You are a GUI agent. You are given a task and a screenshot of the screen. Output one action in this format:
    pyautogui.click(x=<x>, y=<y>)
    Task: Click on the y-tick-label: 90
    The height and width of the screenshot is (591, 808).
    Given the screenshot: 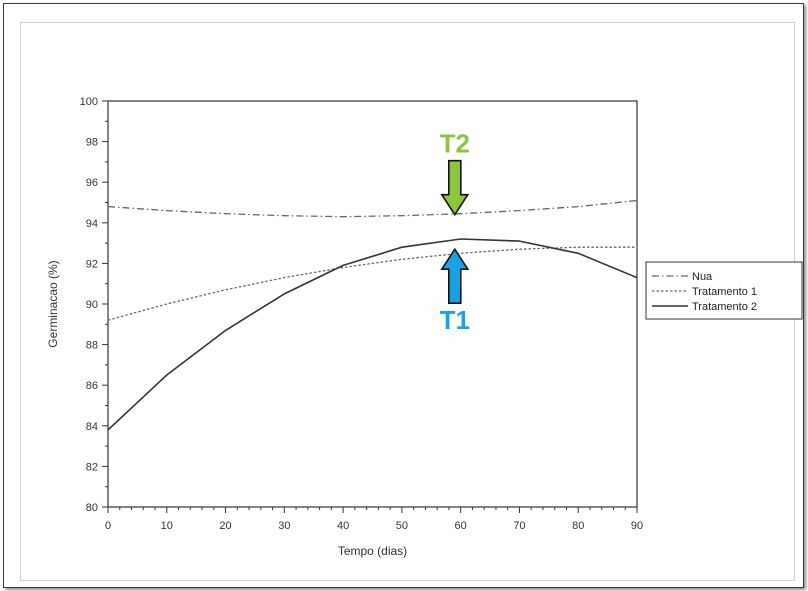 What is the action you would take?
    pyautogui.click(x=92, y=305)
    